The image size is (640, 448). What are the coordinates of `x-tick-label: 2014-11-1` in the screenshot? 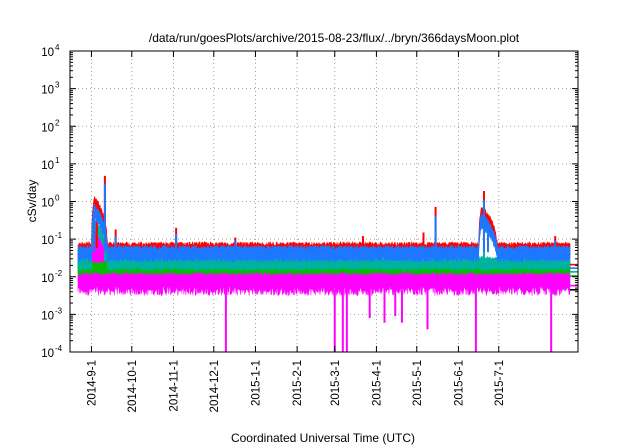 It's located at (174, 386).